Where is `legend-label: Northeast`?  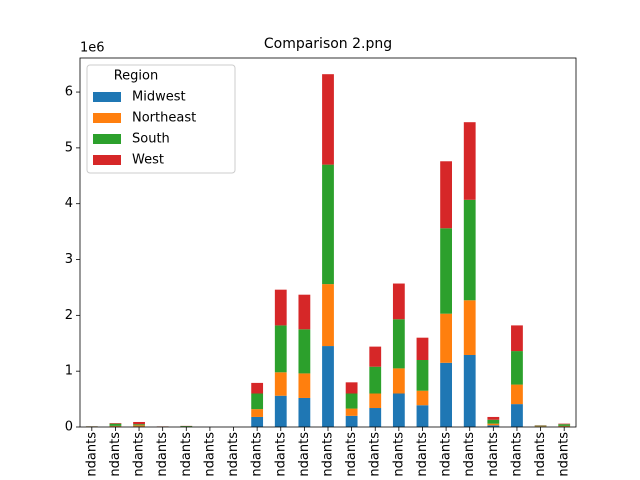
legend-label: Northeast is located at coordinates (164, 118).